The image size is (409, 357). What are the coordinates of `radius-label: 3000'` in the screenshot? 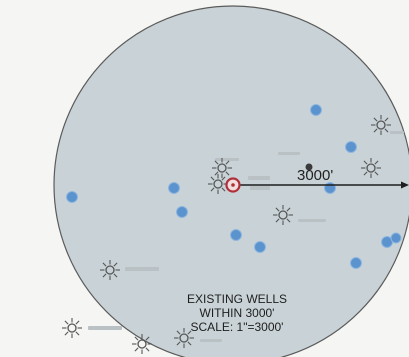 It's located at (315, 175).